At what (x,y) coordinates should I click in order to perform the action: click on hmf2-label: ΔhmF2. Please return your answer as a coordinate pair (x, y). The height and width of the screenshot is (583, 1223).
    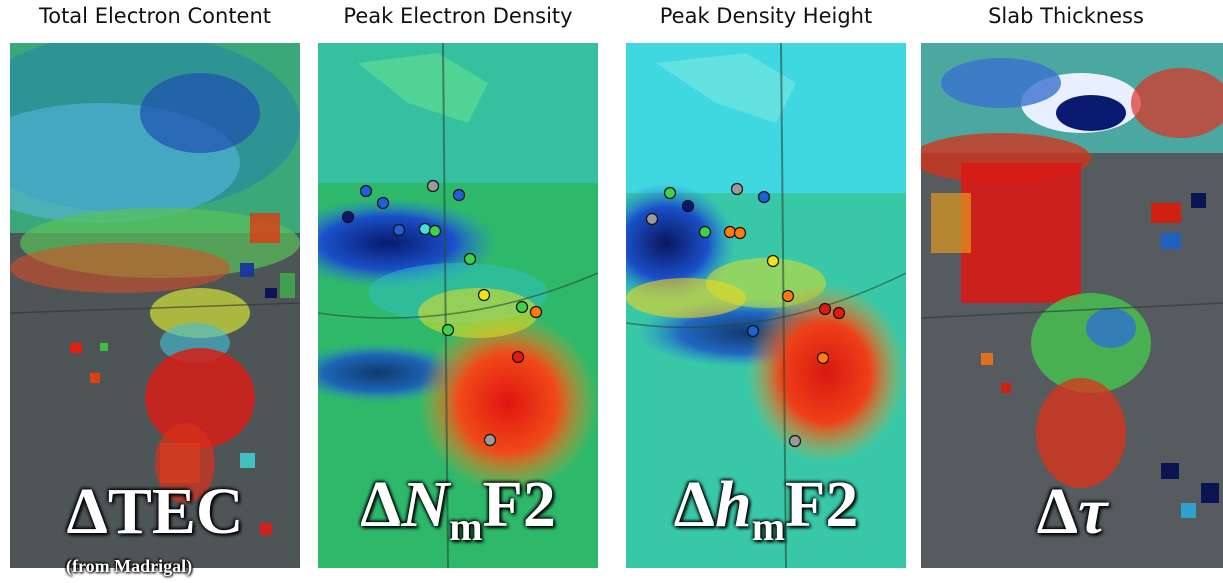
    Looking at the image, I should click on (766, 508).